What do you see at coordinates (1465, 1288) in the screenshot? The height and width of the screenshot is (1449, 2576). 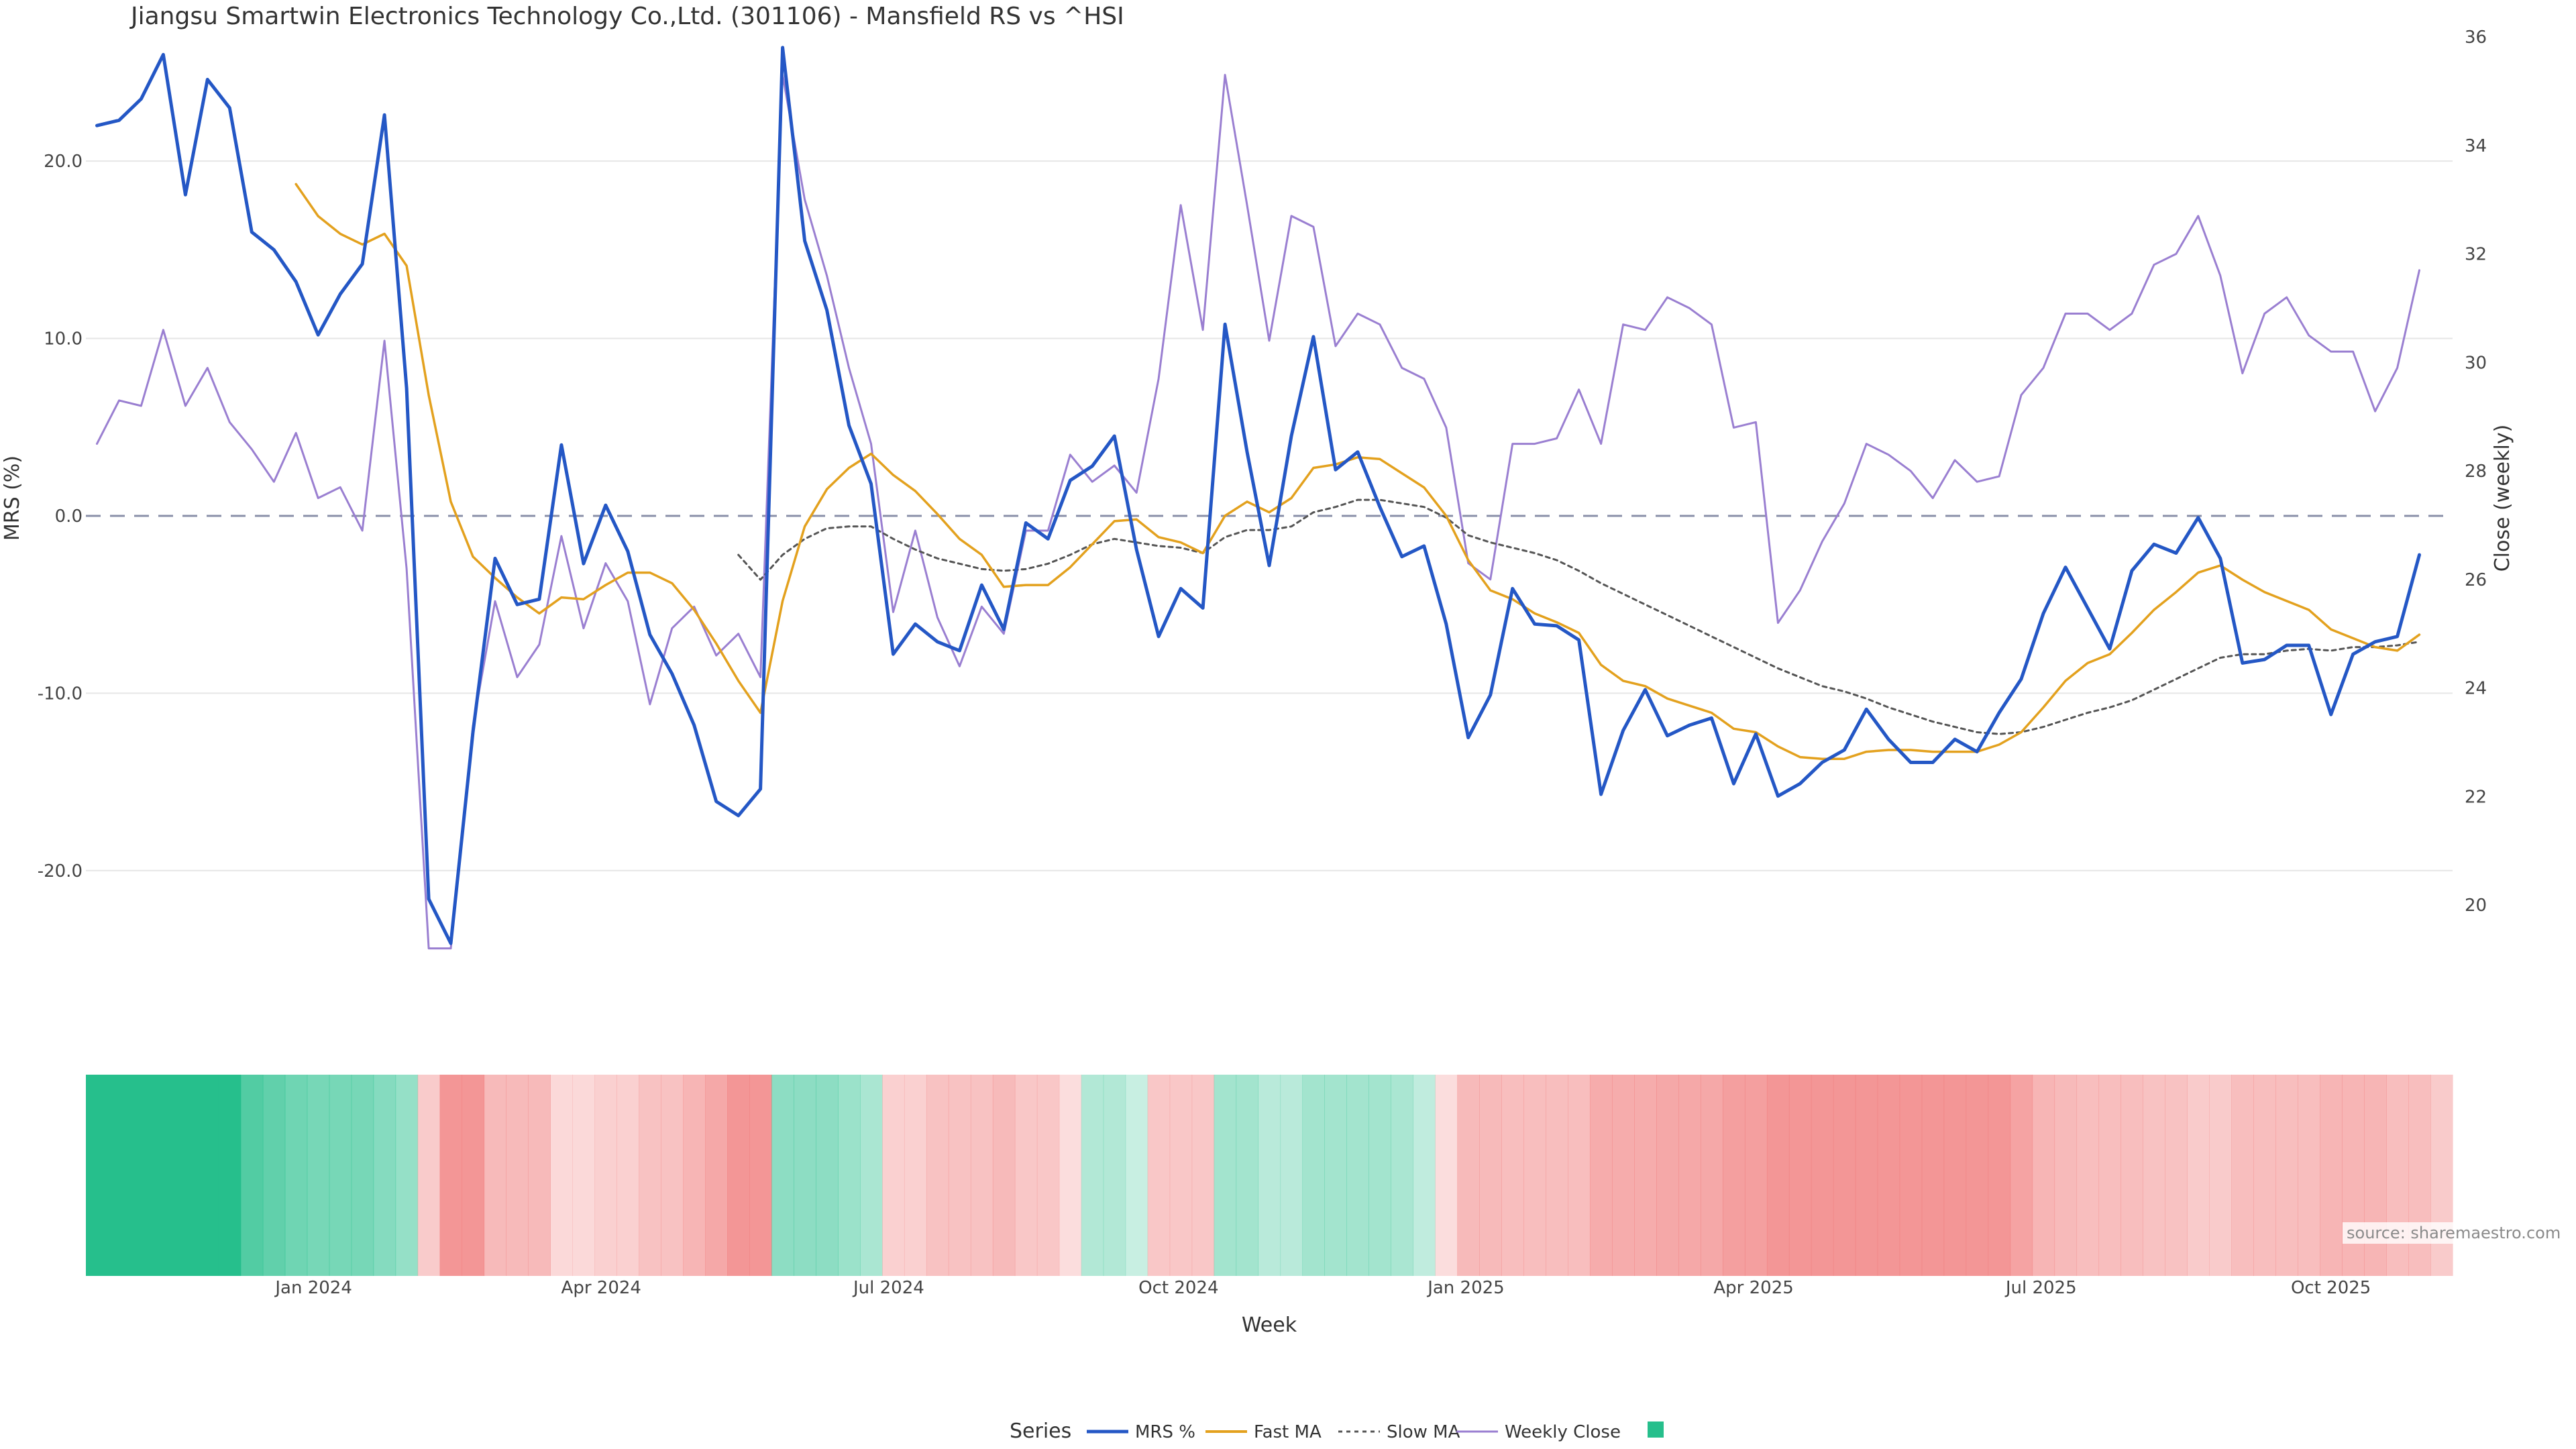 I see `x-tick-label: Jan 2025` at bounding box center [1465, 1288].